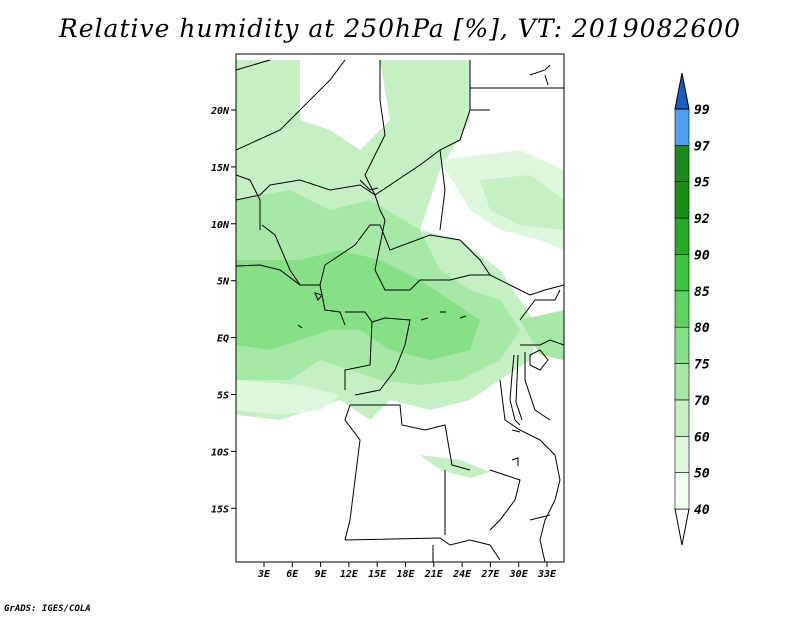  Describe the element at coordinates (223, 396) in the screenshot. I see `lat-label: 5S` at that location.